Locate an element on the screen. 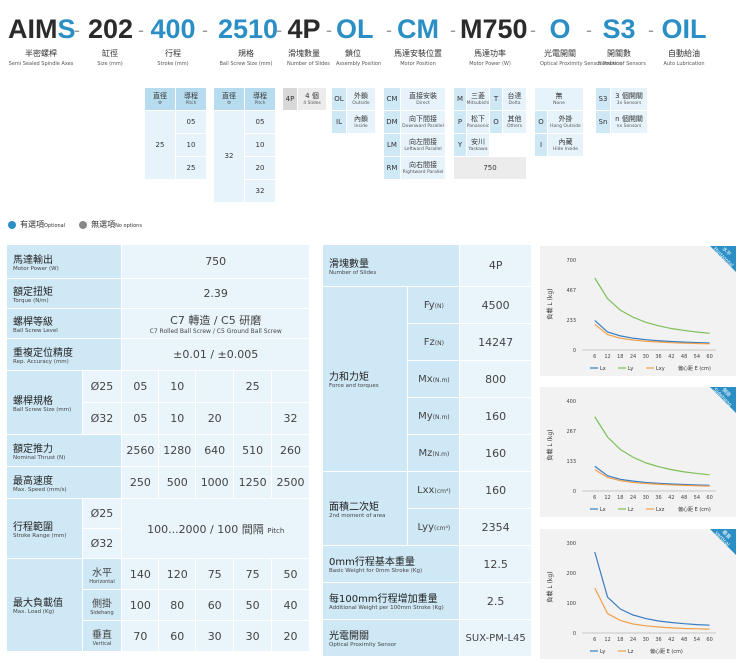 This screenshot has height=670, width=740. stroke-cell: 100...2000 / 100 間隔 Pitch is located at coordinates (215, 528).